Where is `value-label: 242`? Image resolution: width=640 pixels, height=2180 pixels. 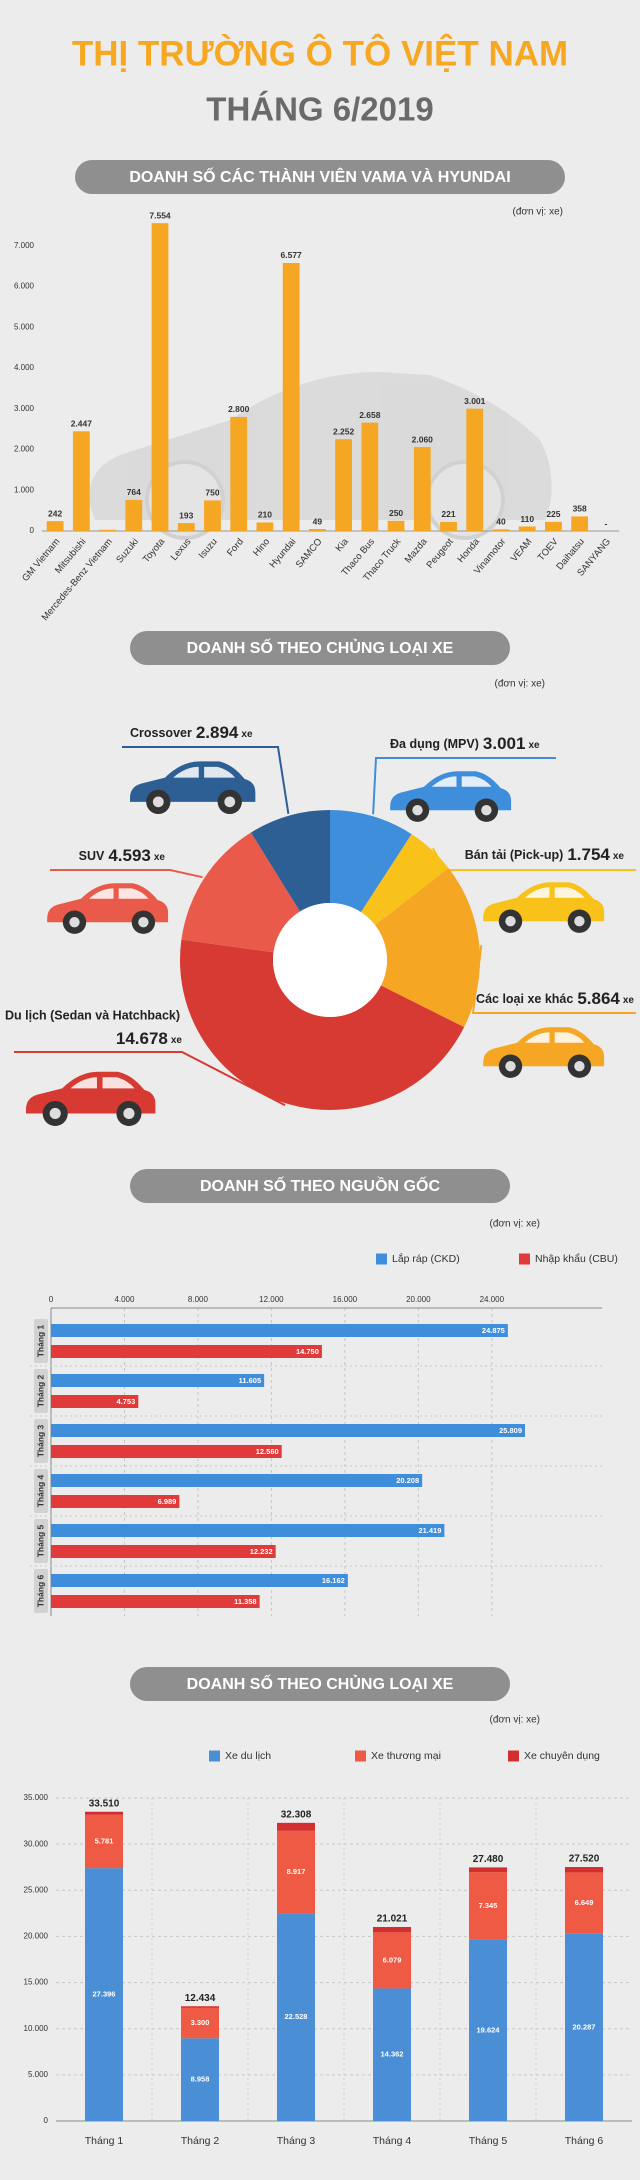
value-label: 242 is located at coordinates (55, 513).